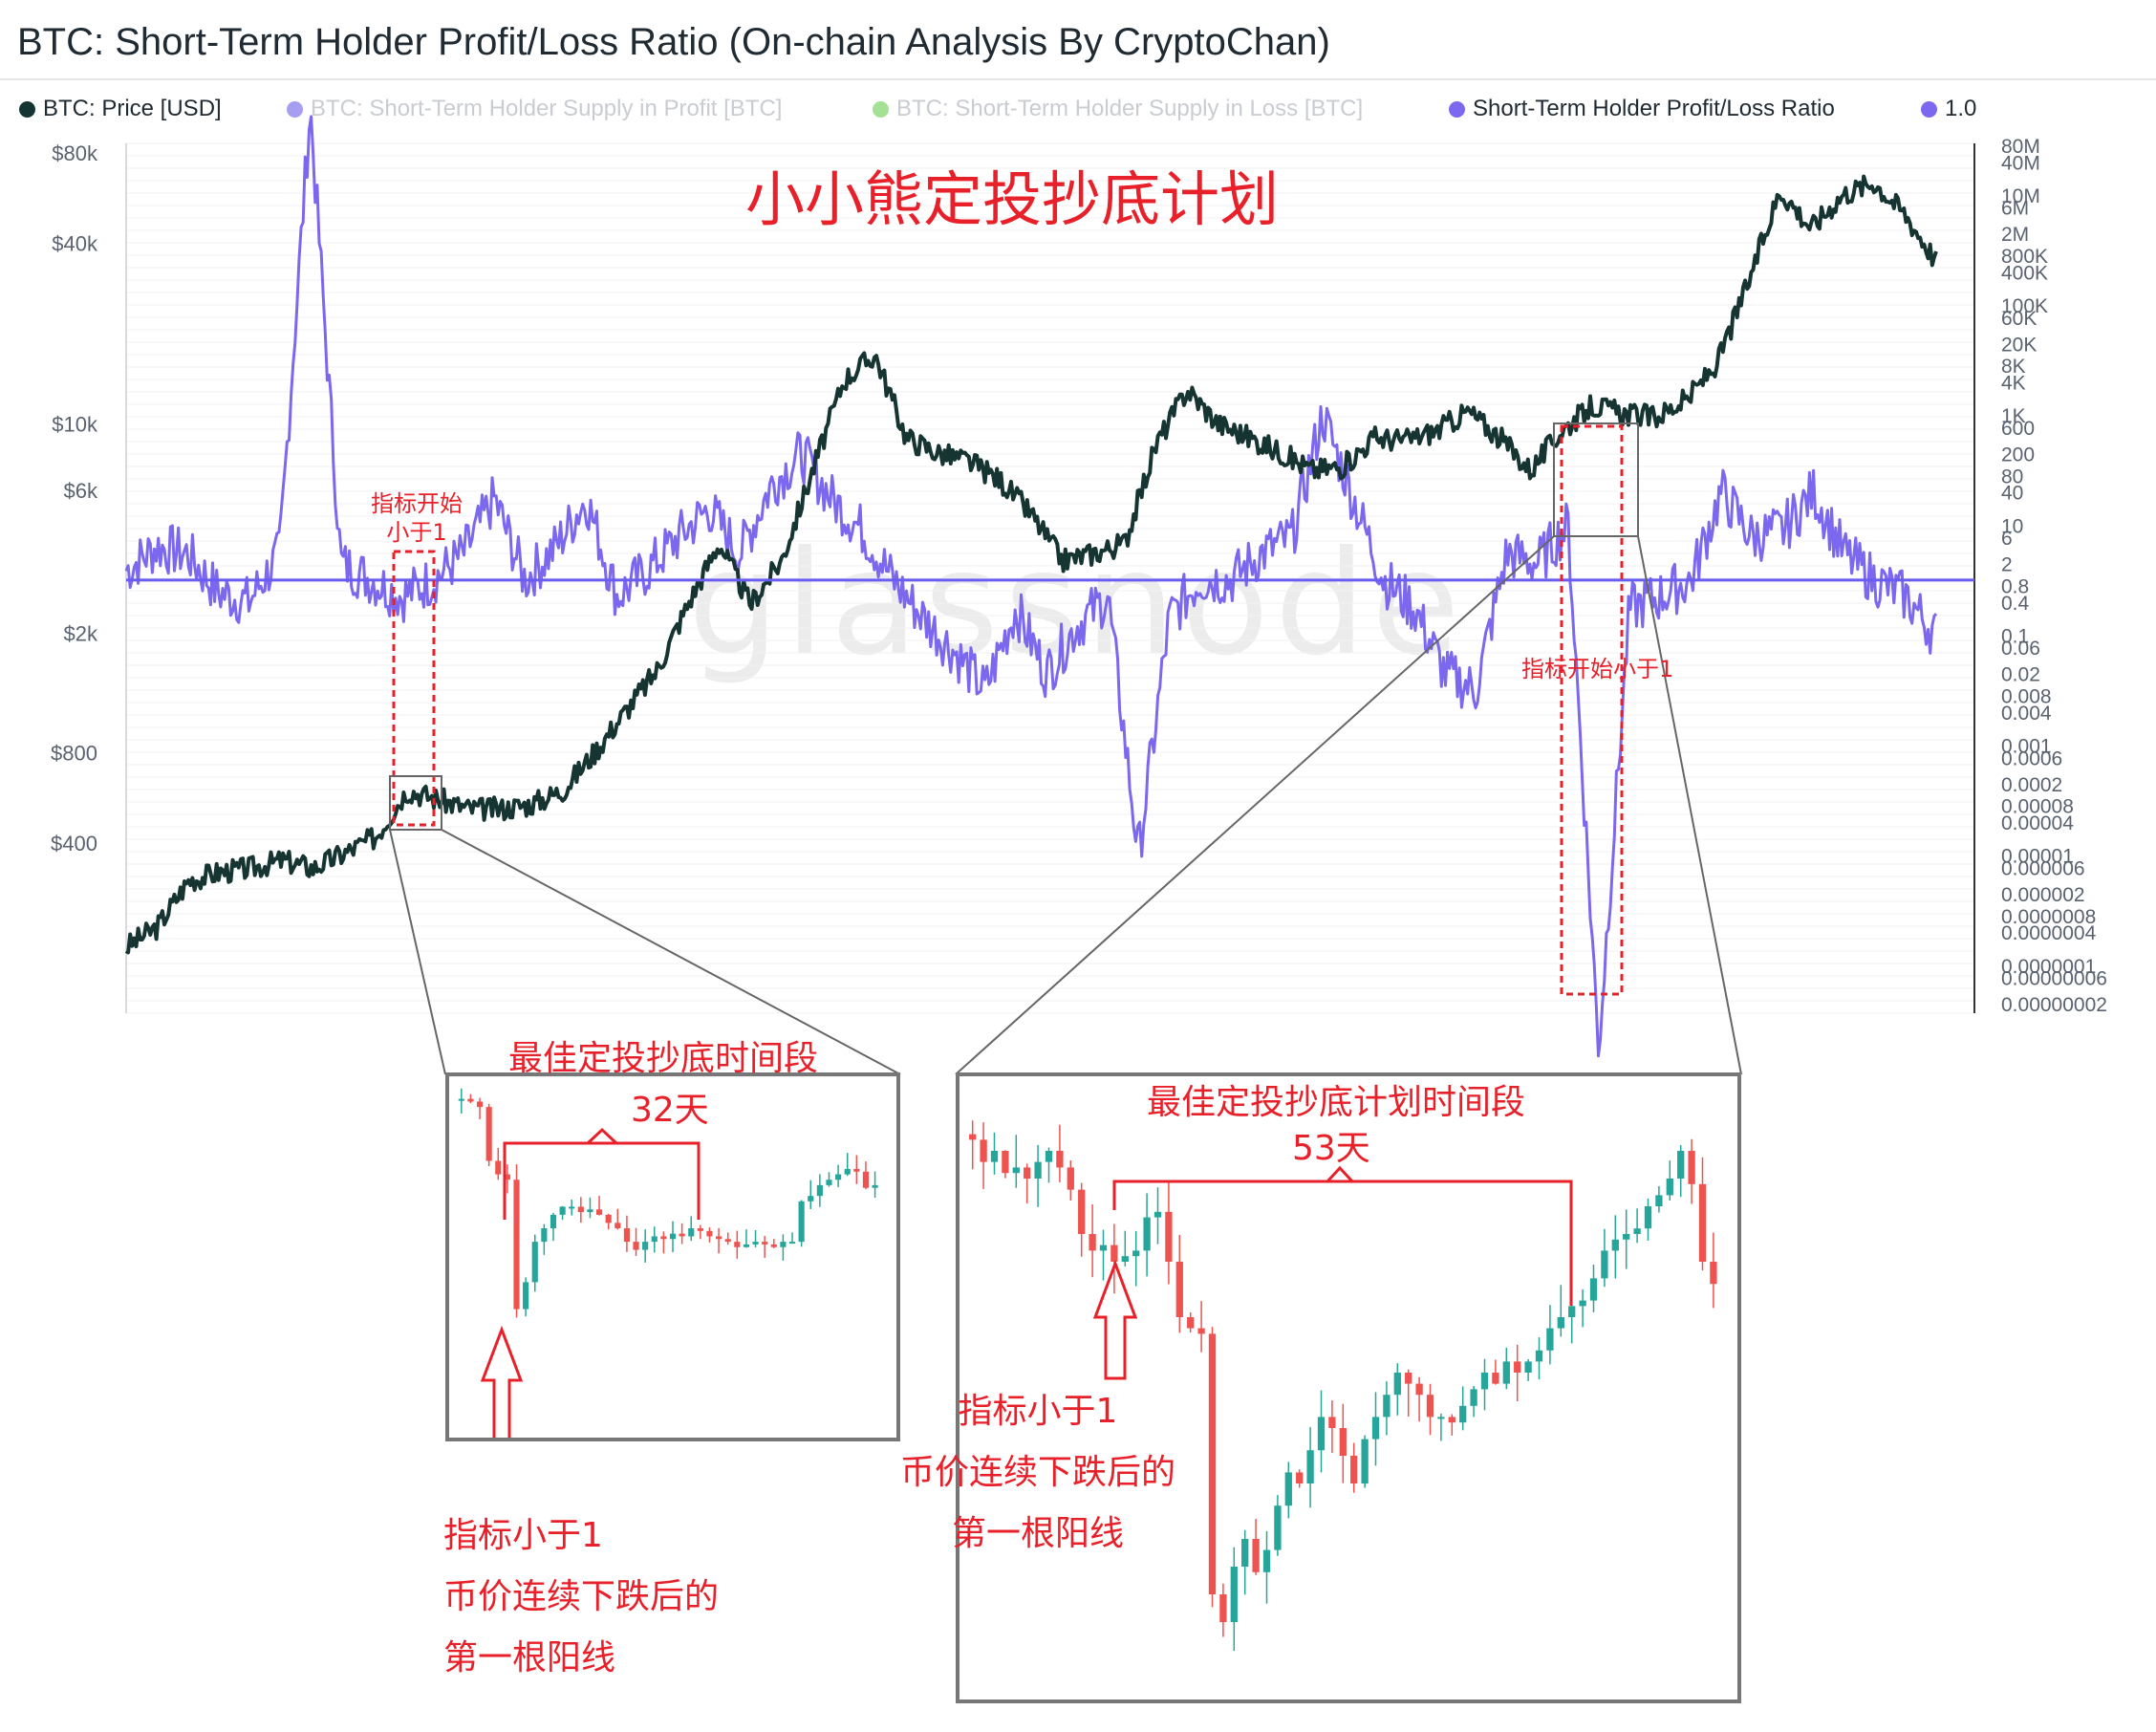 The width and height of the screenshot is (2156, 1732). I want to click on y-left-tick-label: $40k, so click(75, 243).